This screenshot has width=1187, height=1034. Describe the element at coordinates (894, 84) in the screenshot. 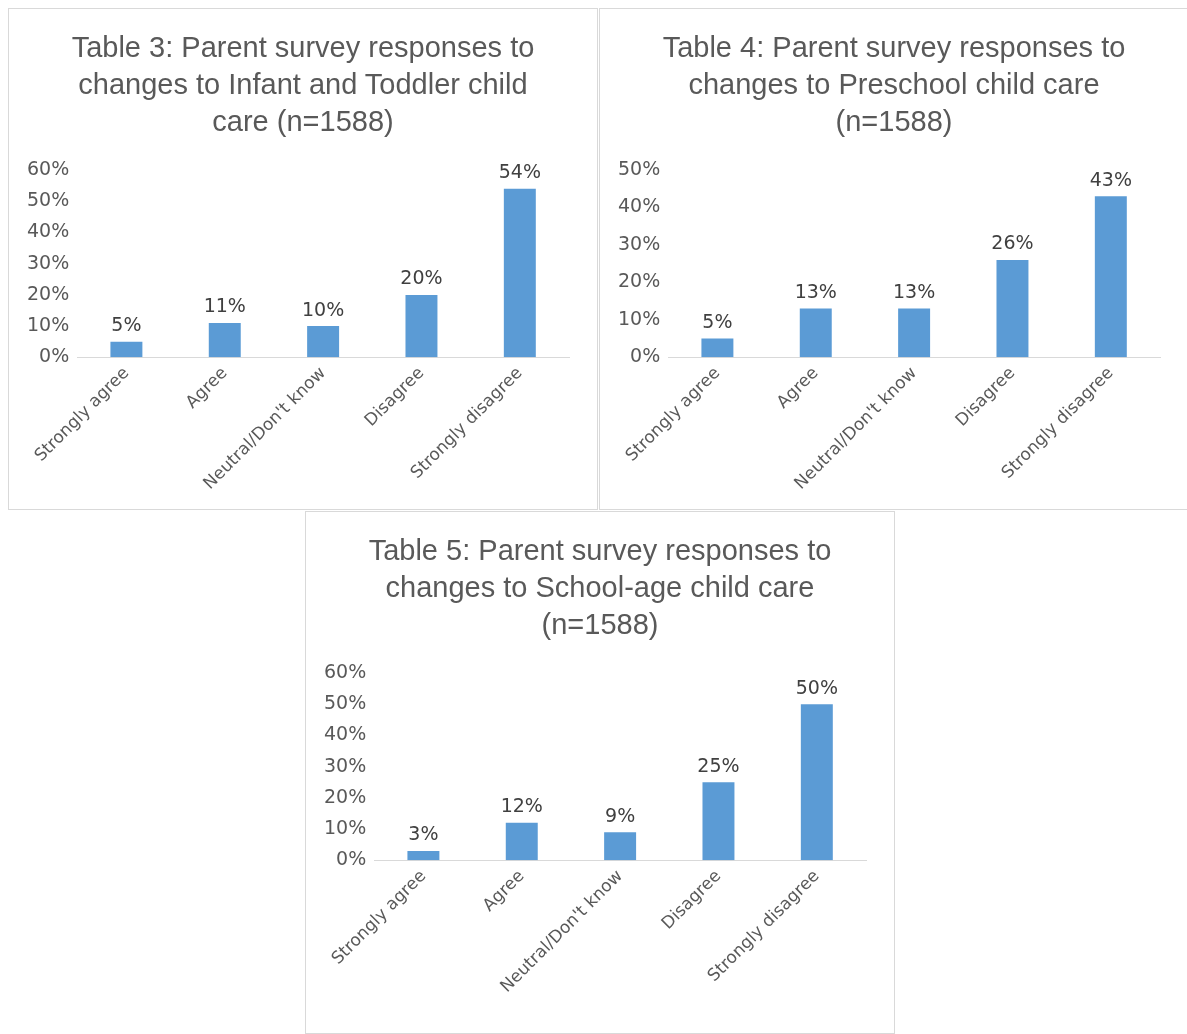

I see `chart-title: Table 4: Parent survey responses to changes to Preschool child care (n=1588)` at that location.